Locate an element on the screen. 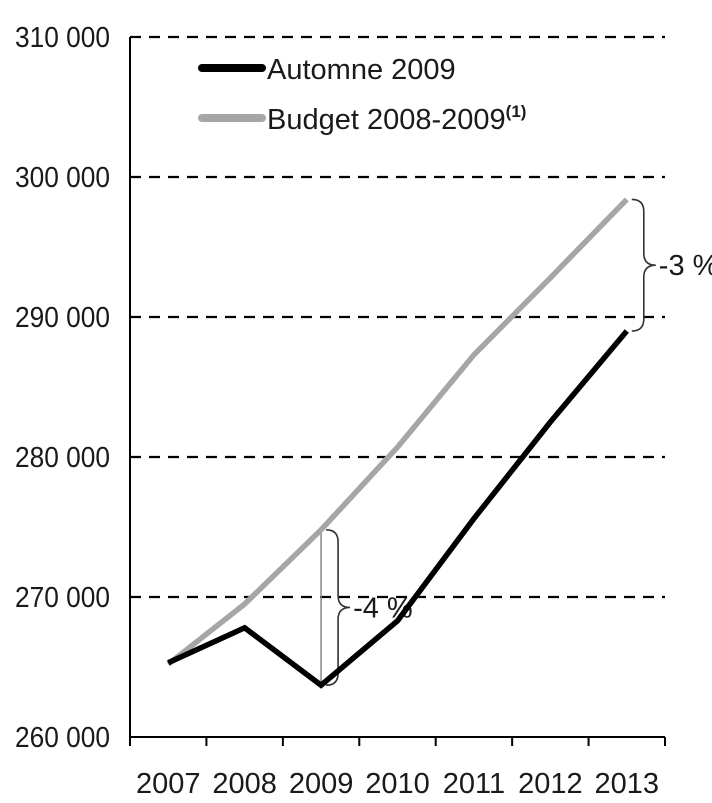 This screenshot has width=712, height=803. y-tick-label: 260 000 is located at coordinates (62, 738).